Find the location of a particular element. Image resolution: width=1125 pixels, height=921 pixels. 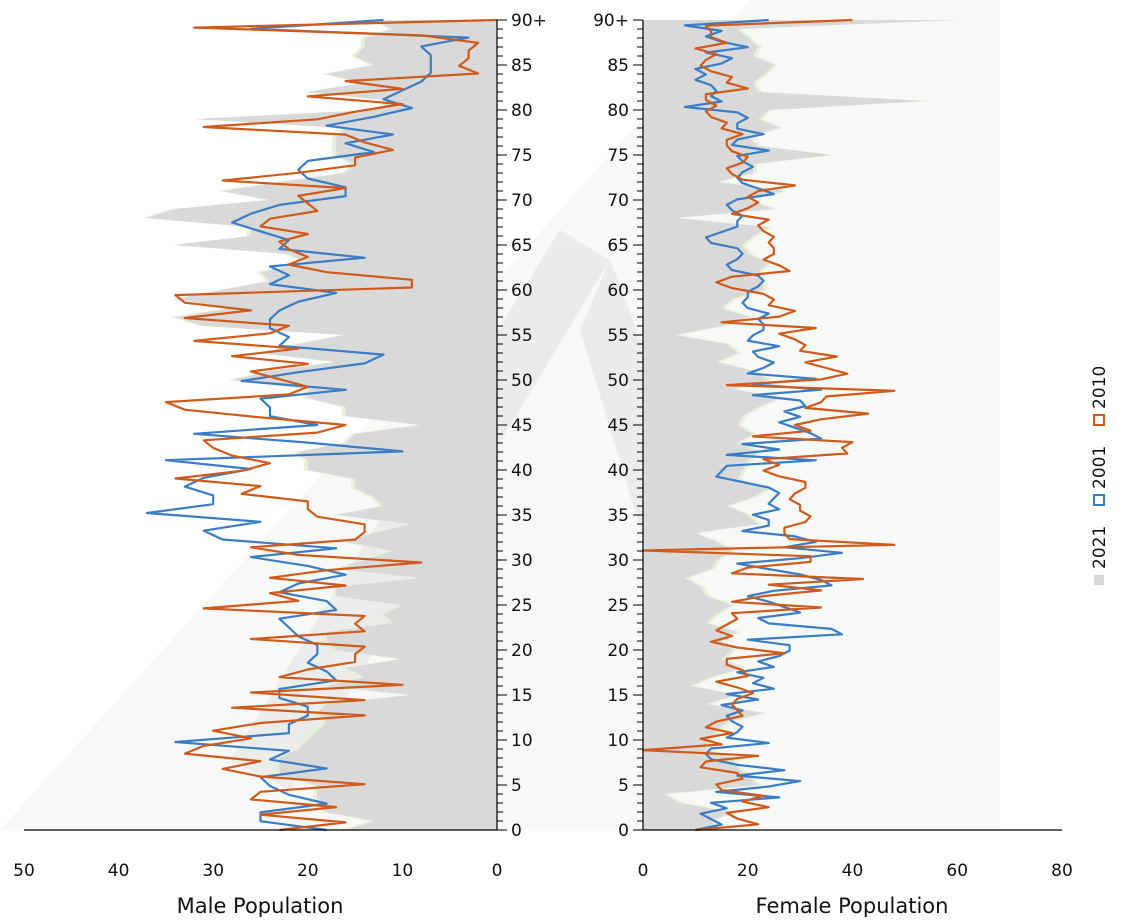

x-tick-label: 50 is located at coordinates (24, 871).